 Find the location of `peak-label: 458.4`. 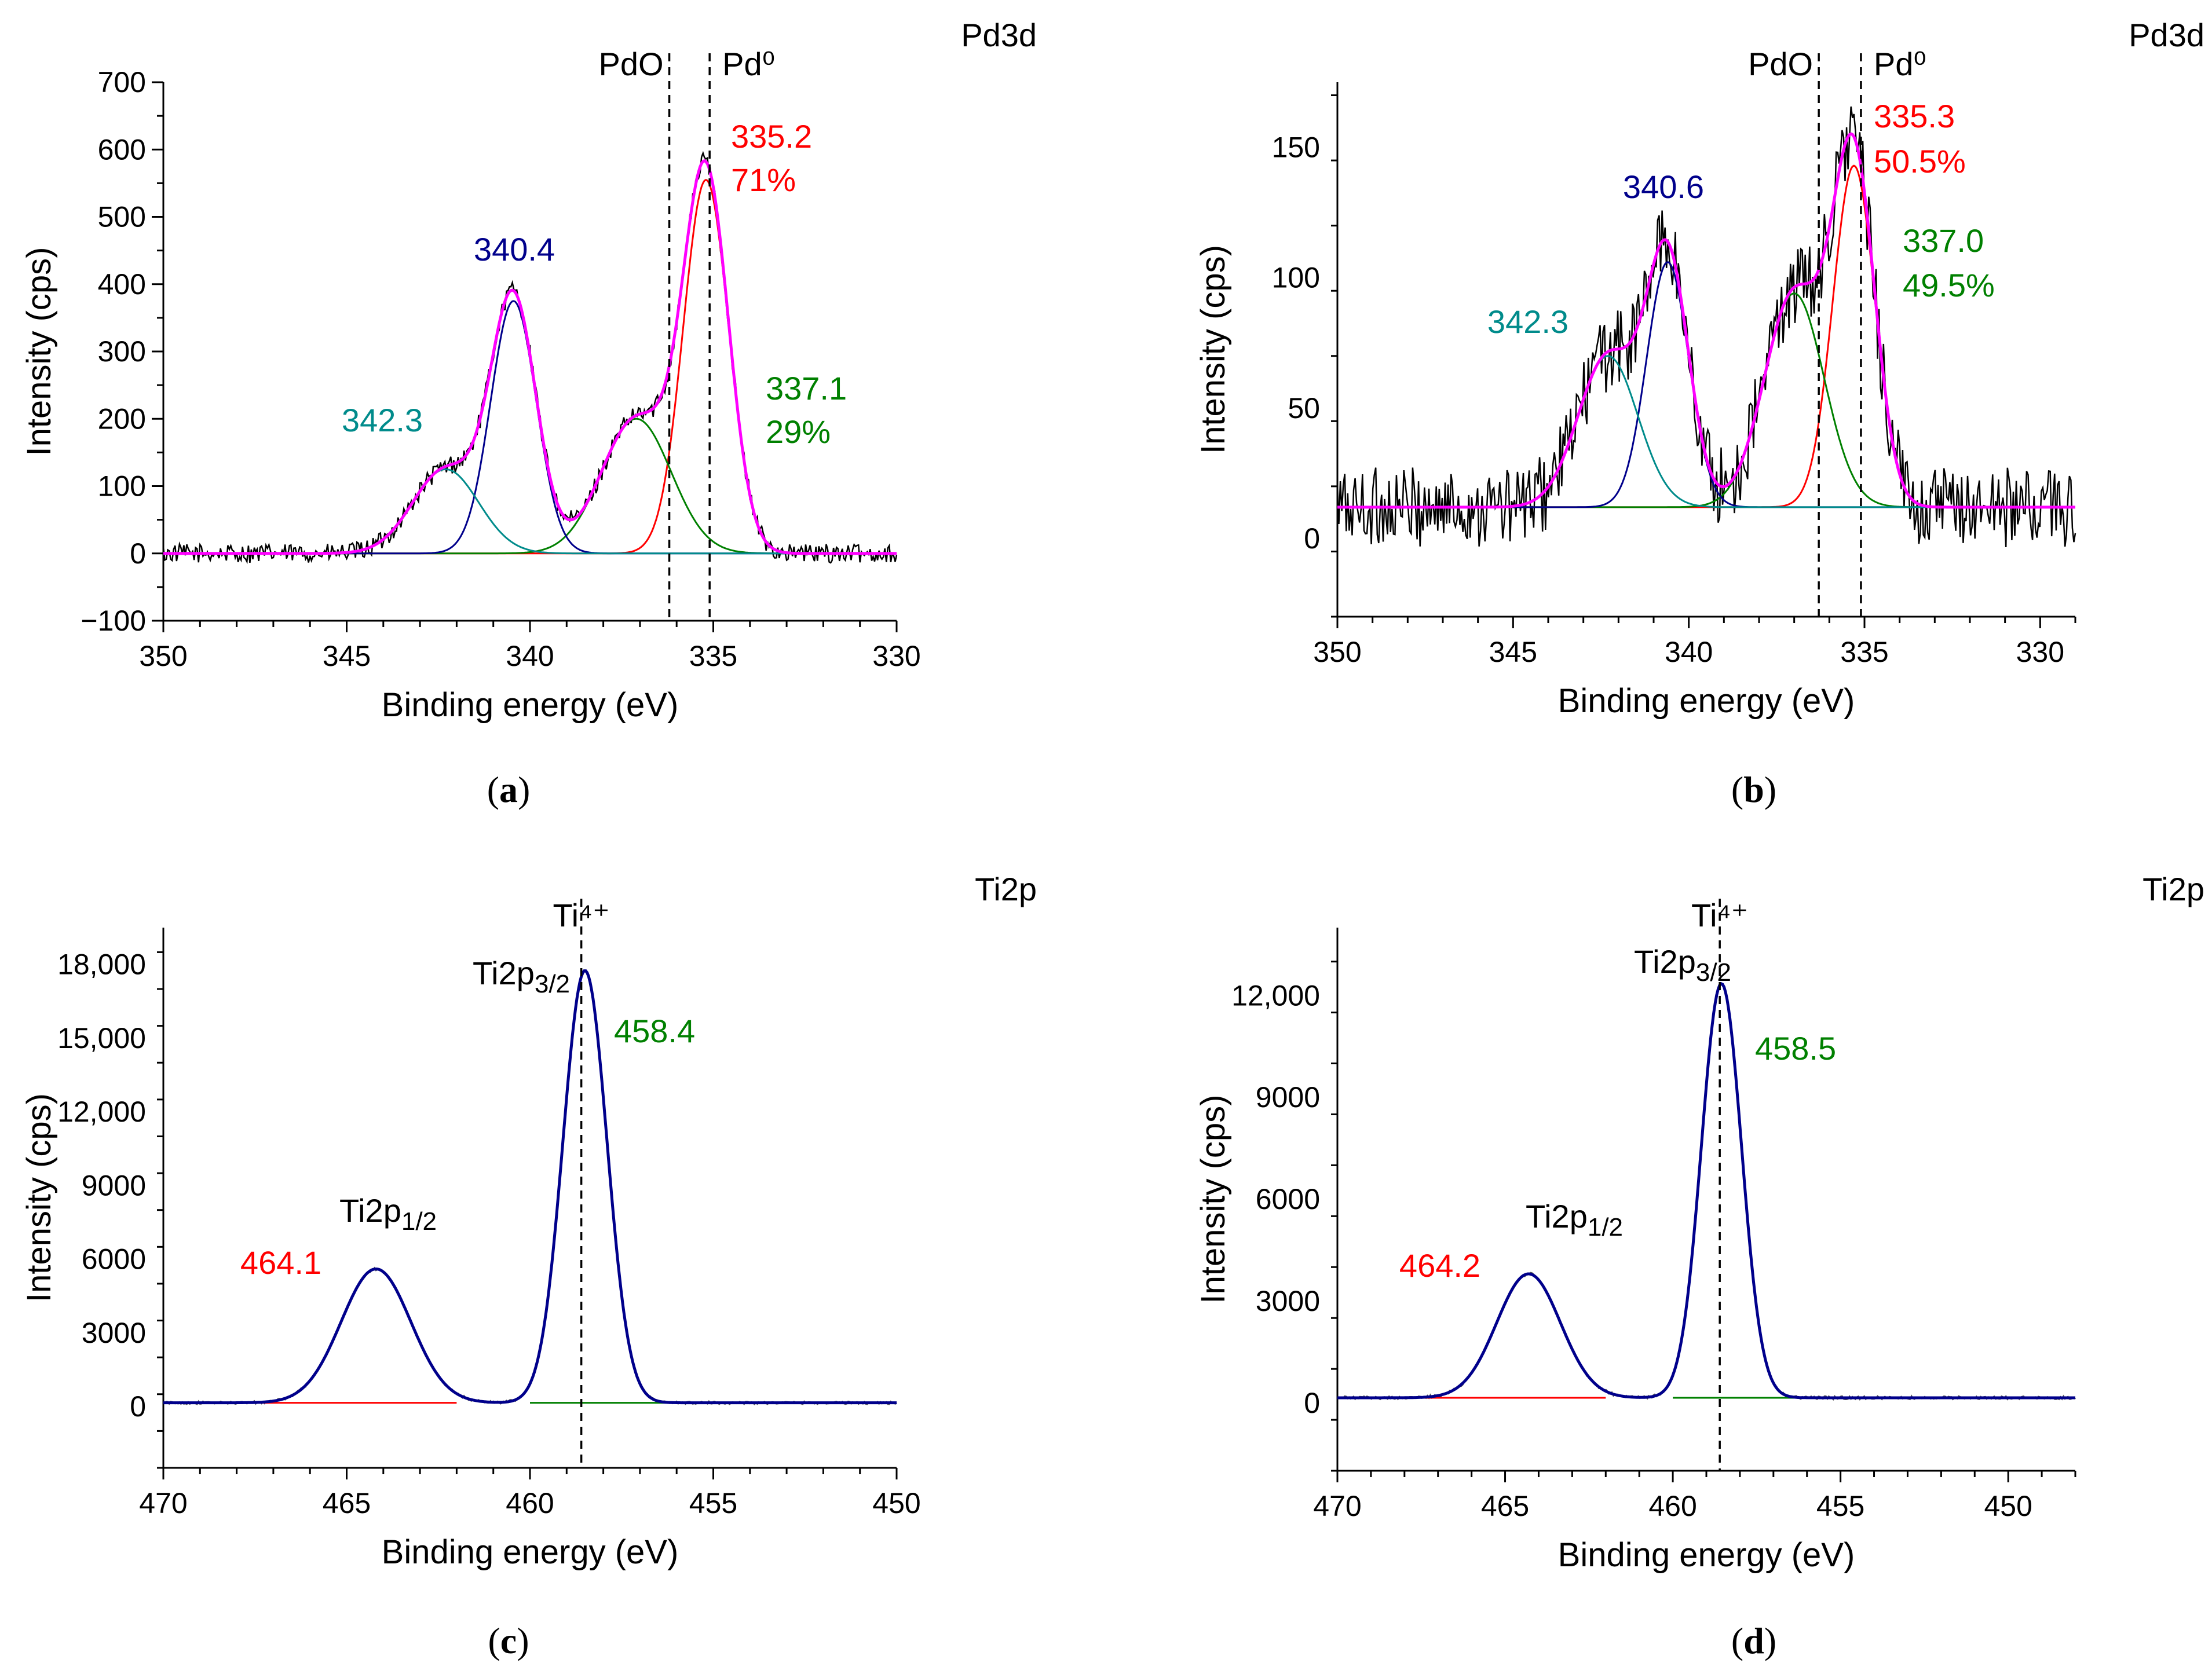

peak-label: 458.4 is located at coordinates (654, 1031).